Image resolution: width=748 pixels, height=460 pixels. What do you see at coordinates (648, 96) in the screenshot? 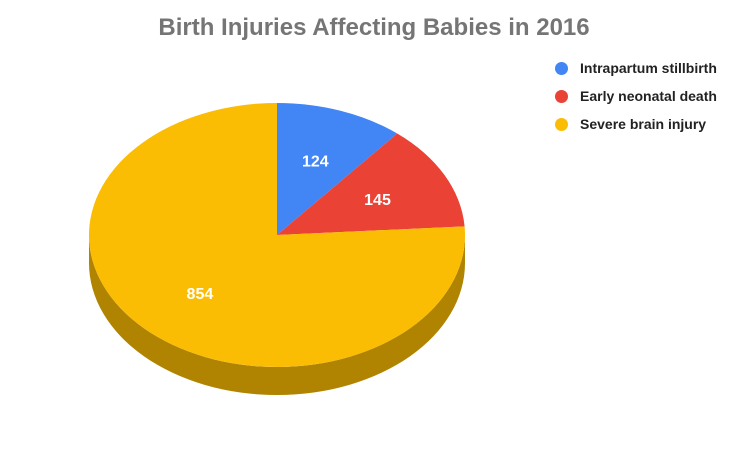
I see `legend-label: Early neonatal death` at bounding box center [648, 96].